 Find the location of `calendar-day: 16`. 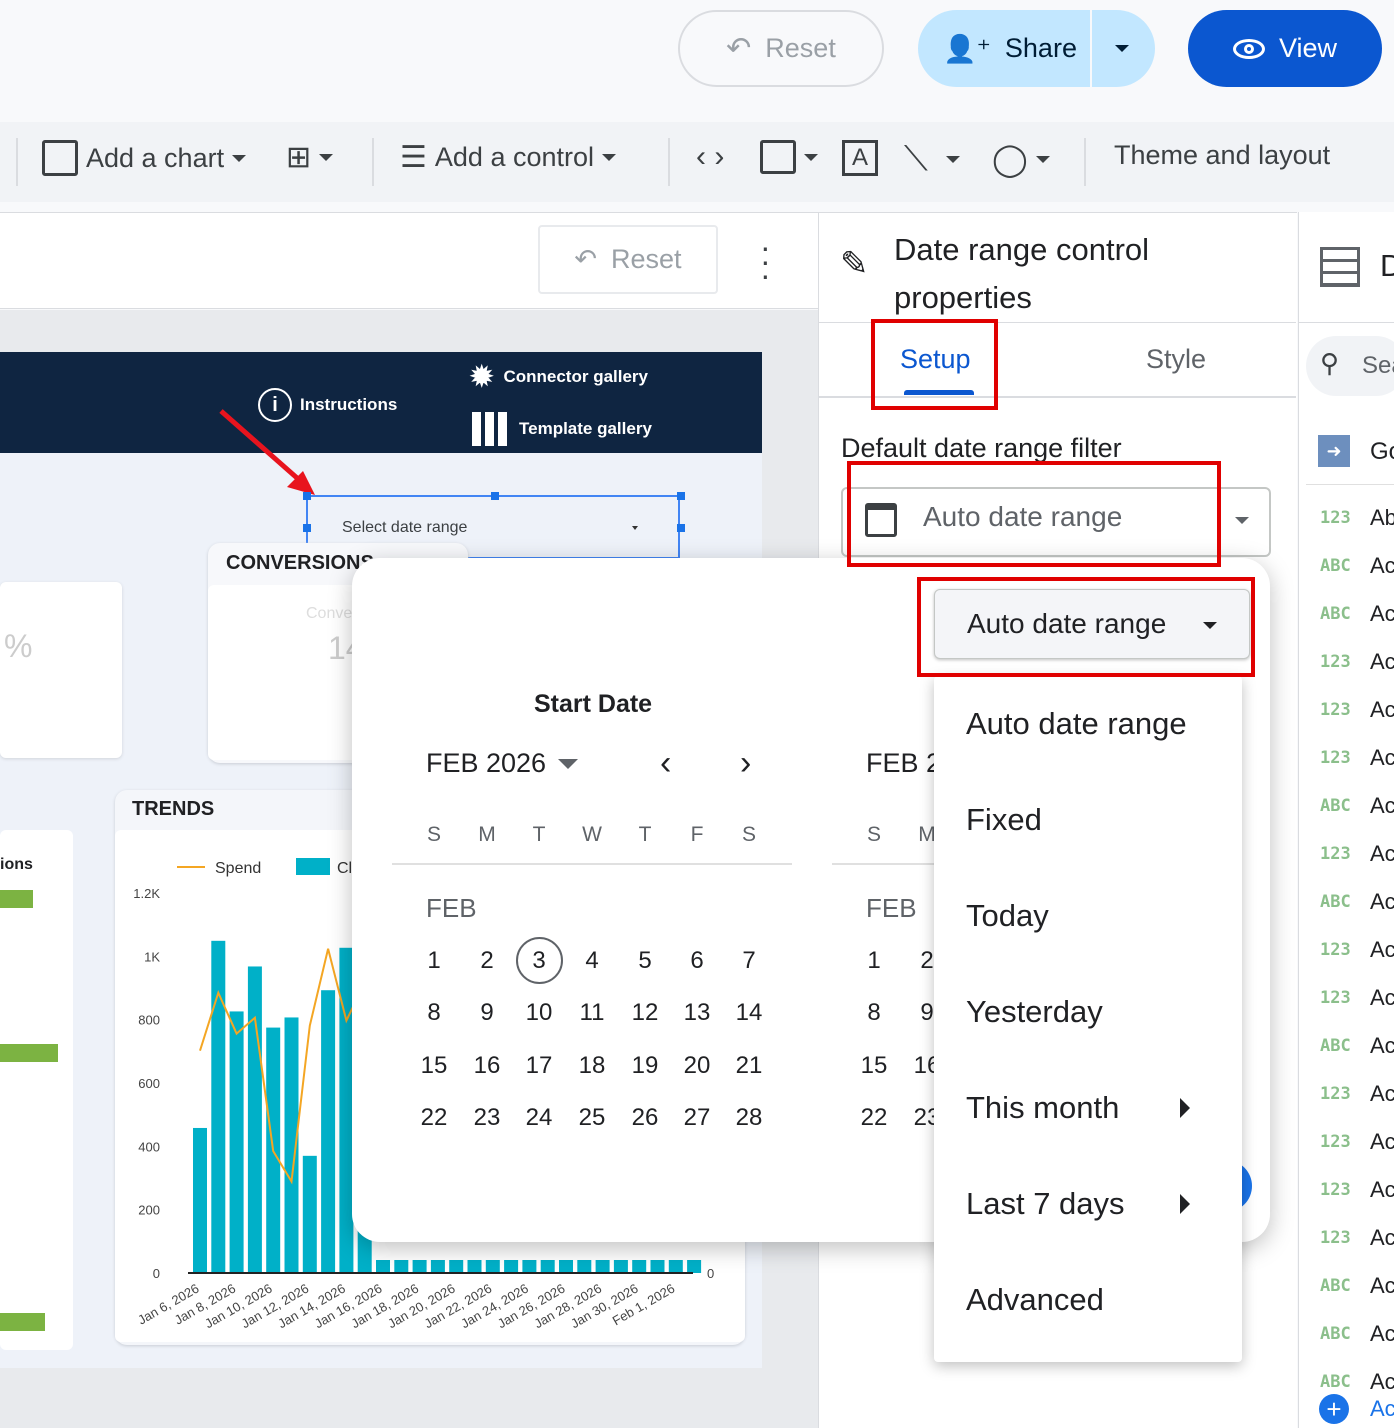

calendar-day: 16 is located at coordinates (487, 1065).